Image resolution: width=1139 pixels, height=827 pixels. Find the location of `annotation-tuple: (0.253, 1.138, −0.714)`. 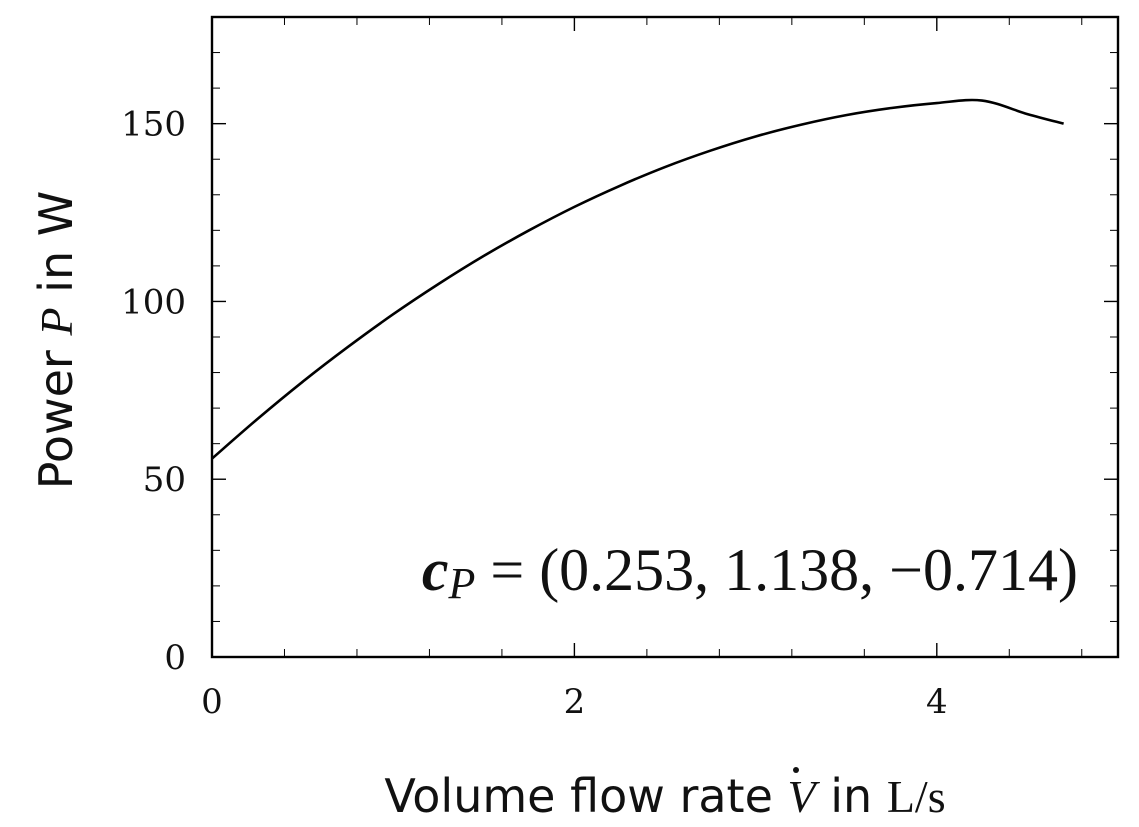

annotation-tuple: (0.253, 1.138, −0.714) is located at coordinates (808, 570).